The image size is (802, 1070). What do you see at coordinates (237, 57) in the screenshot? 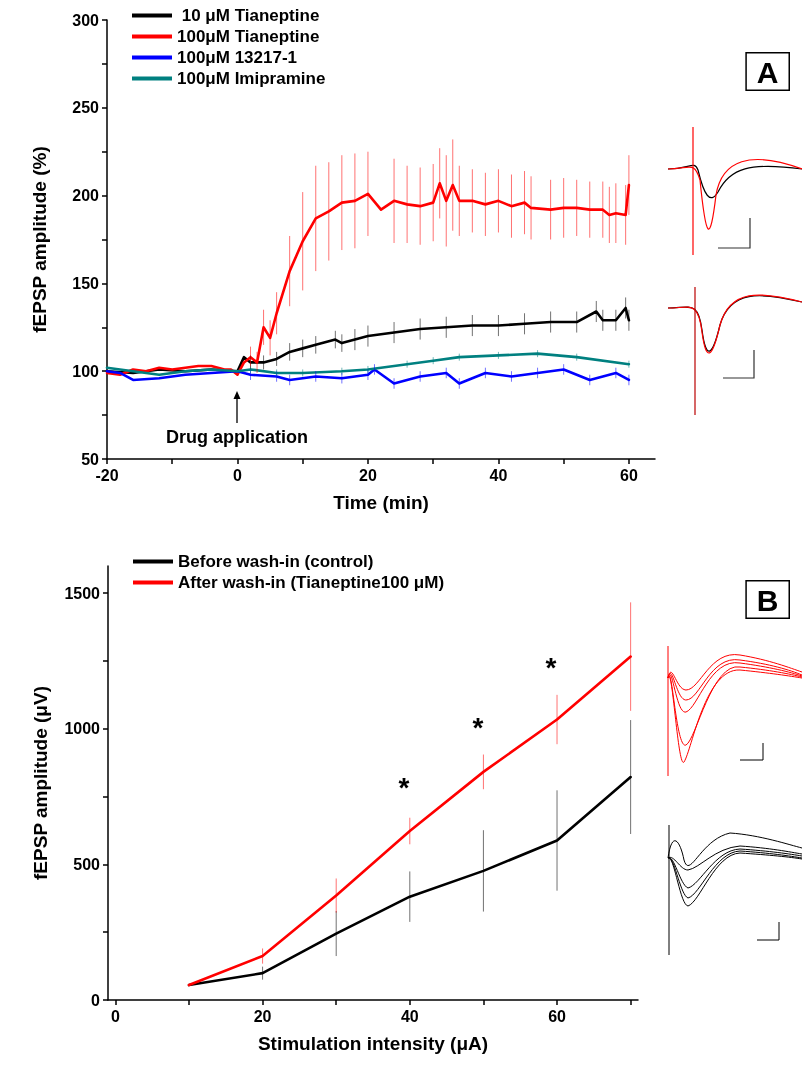
I see `legend-label: 100μM 13217-1` at bounding box center [237, 57].